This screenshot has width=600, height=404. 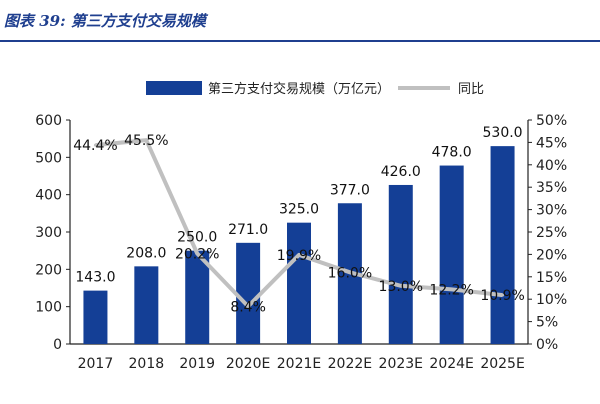 I want to click on x-tick-label: 2021E, so click(x=299, y=364).